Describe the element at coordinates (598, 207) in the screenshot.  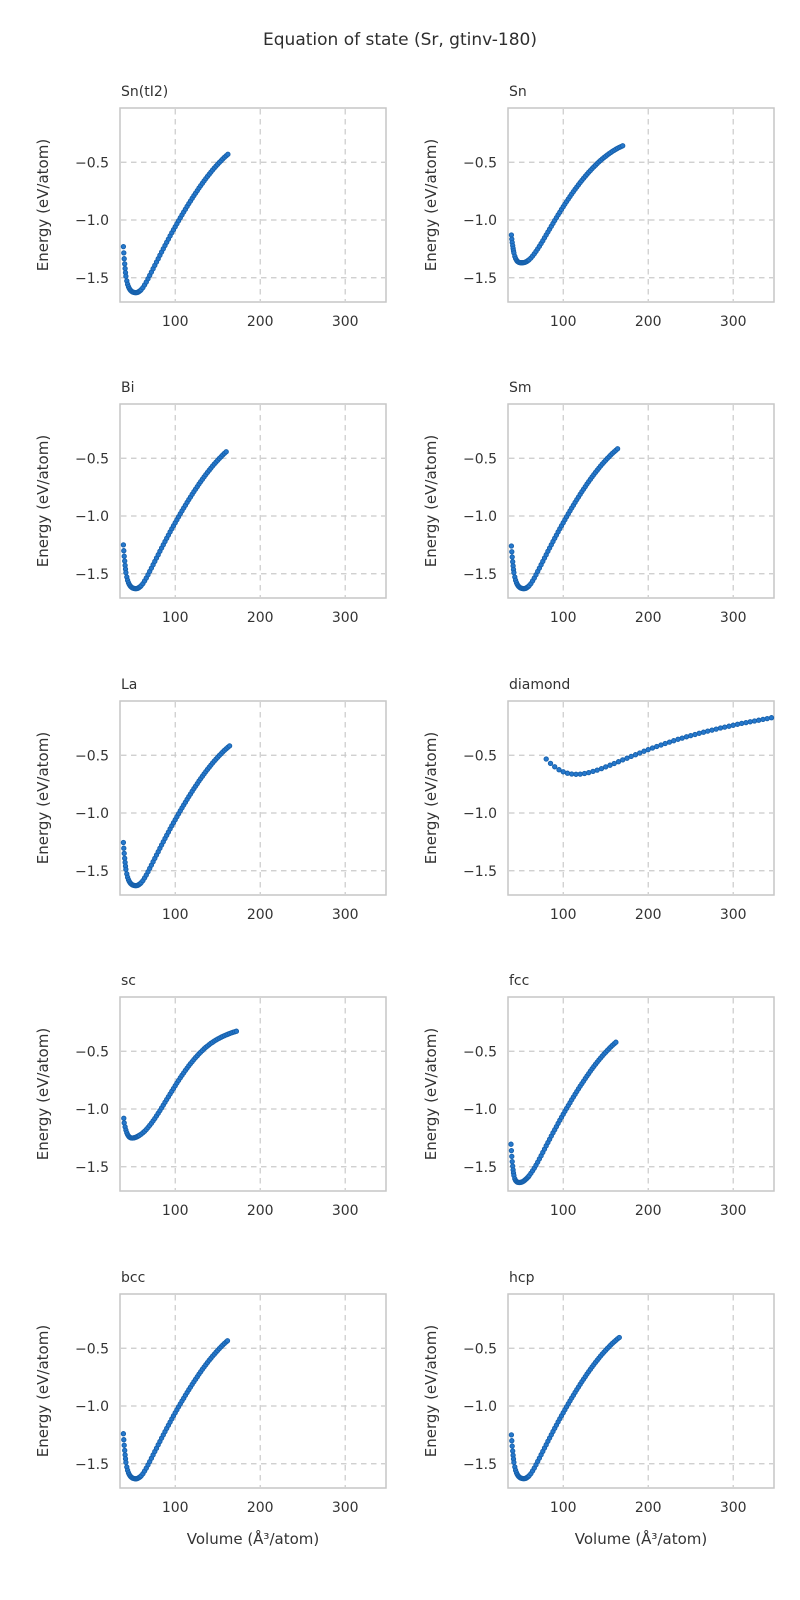
I see `subplot-Sn: Sn −0.5 −1.0 −1.5 100 200 300 Energy (eV/atom)` at that location.